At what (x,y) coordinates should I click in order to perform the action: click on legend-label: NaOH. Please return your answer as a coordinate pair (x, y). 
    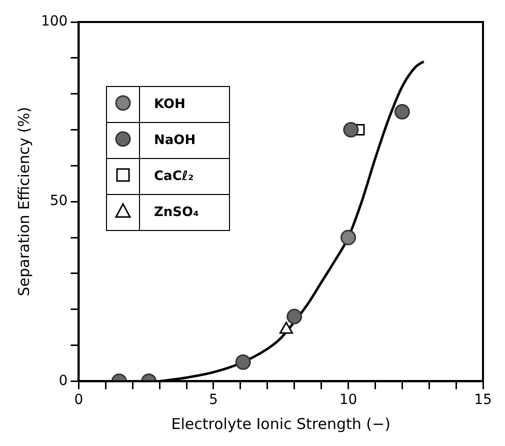
    Looking at the image, I should click on (185, 140).